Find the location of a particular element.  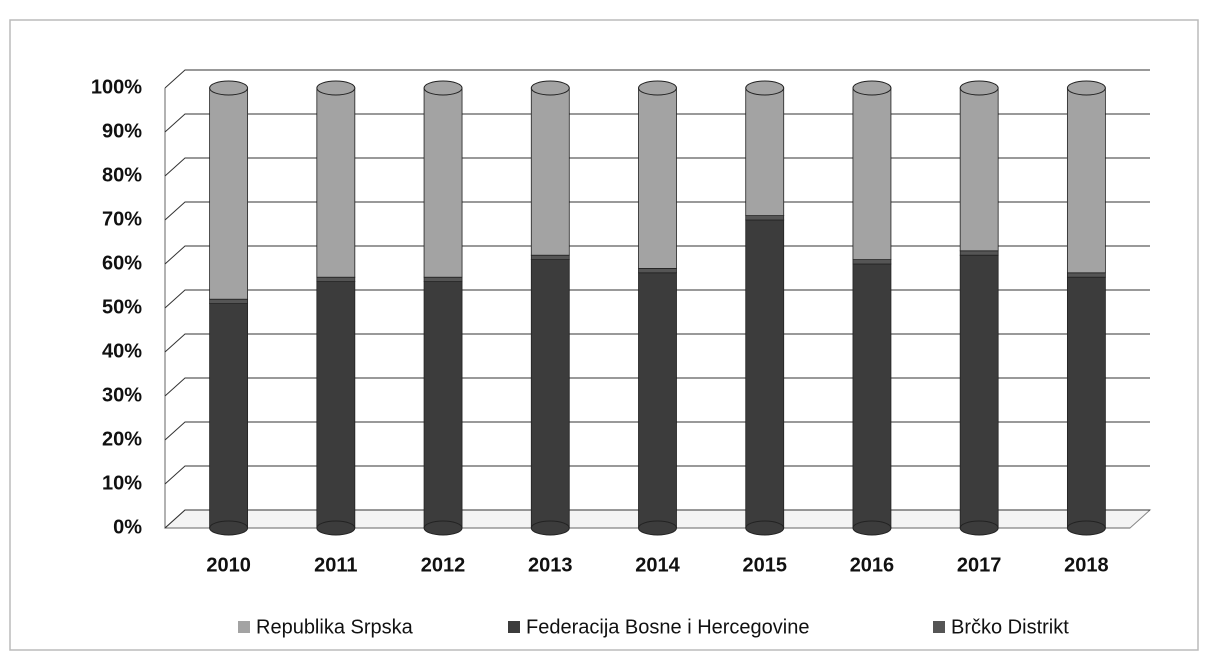

y-tick-label: 20% is located at coordinates (122, 439).